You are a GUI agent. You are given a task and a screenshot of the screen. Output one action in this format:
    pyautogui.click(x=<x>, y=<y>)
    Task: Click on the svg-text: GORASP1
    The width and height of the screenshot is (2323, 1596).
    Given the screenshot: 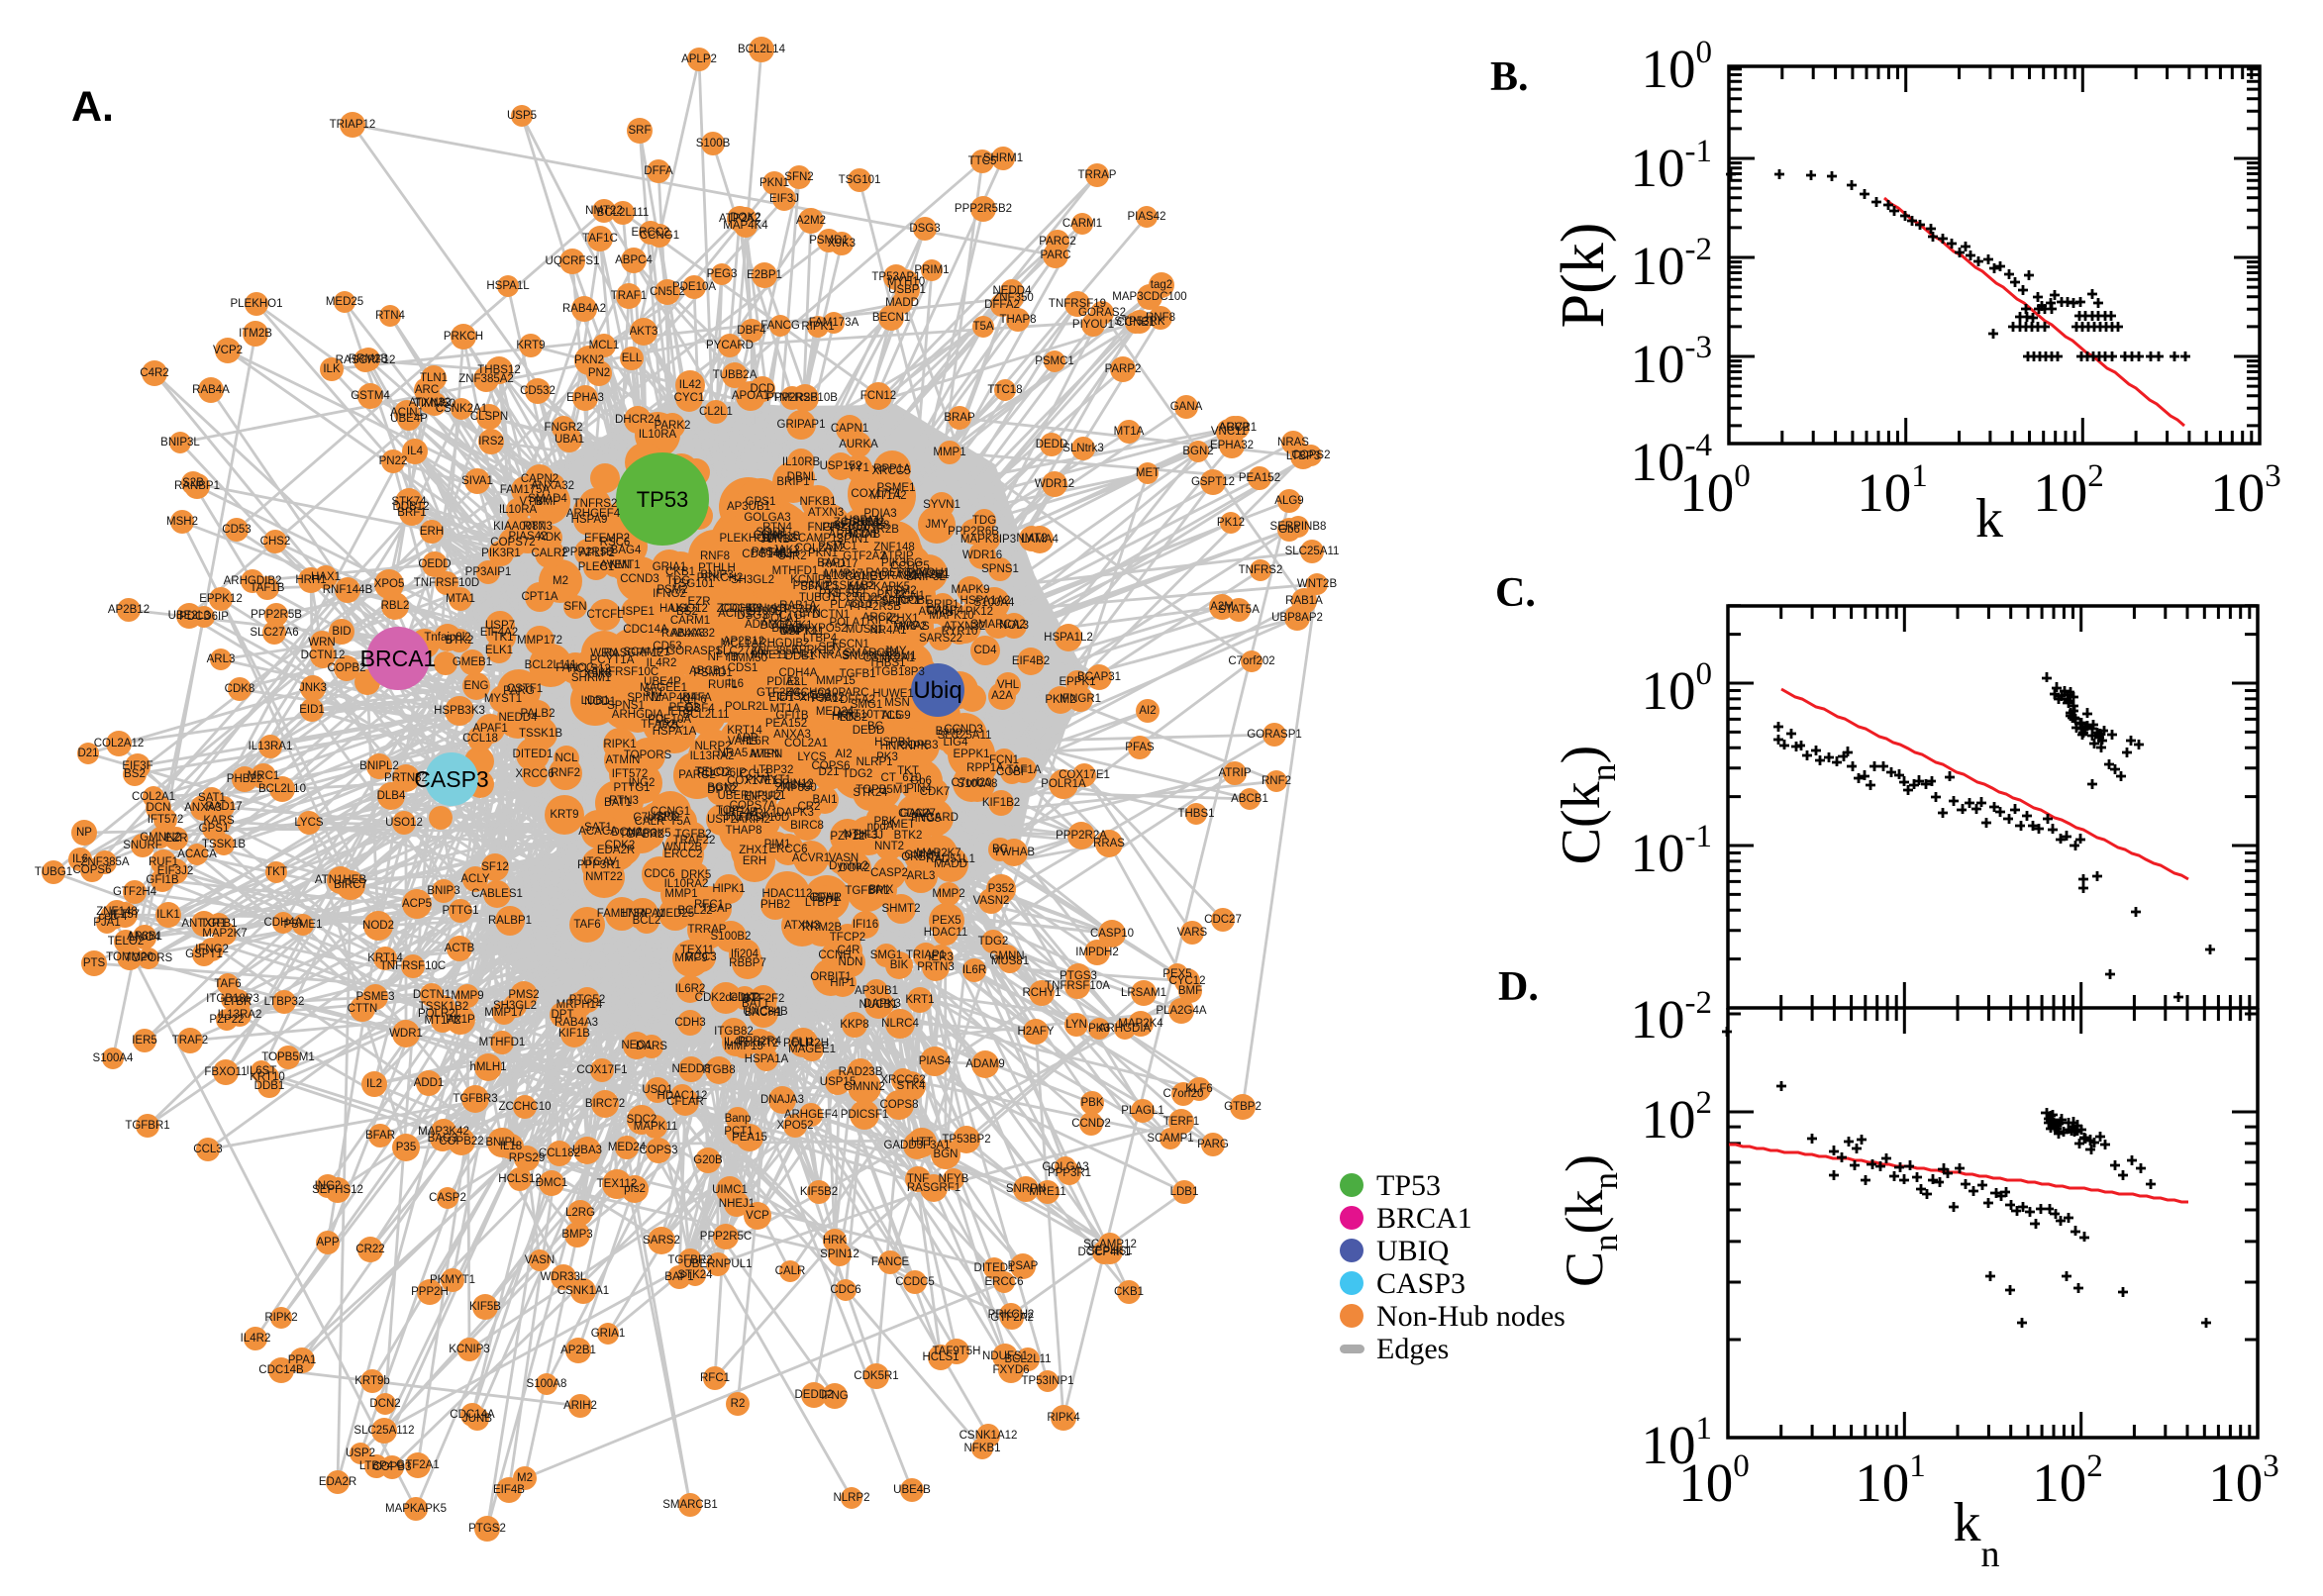 What is the action you would take?
    pyautogui.click(x=1274, y=735)
    